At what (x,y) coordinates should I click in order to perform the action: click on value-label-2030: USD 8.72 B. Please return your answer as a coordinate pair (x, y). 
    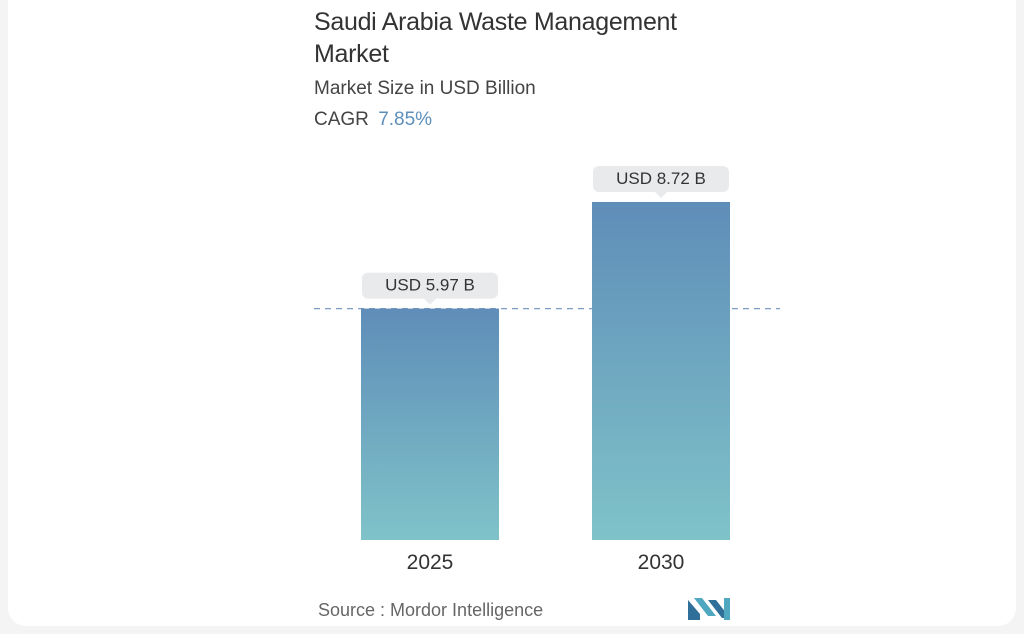
    Looking at the image, I should click on (661, 178).